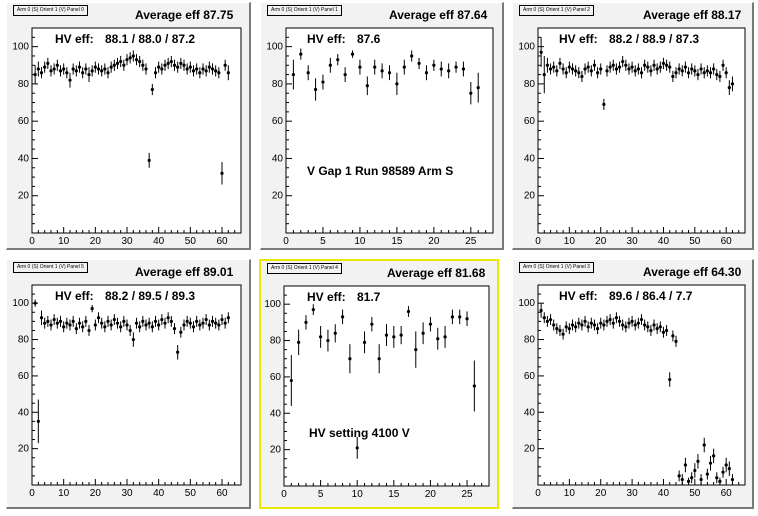 The image size is (758, 516). I want to click on x-tick-label: 0, so click(538, 241).